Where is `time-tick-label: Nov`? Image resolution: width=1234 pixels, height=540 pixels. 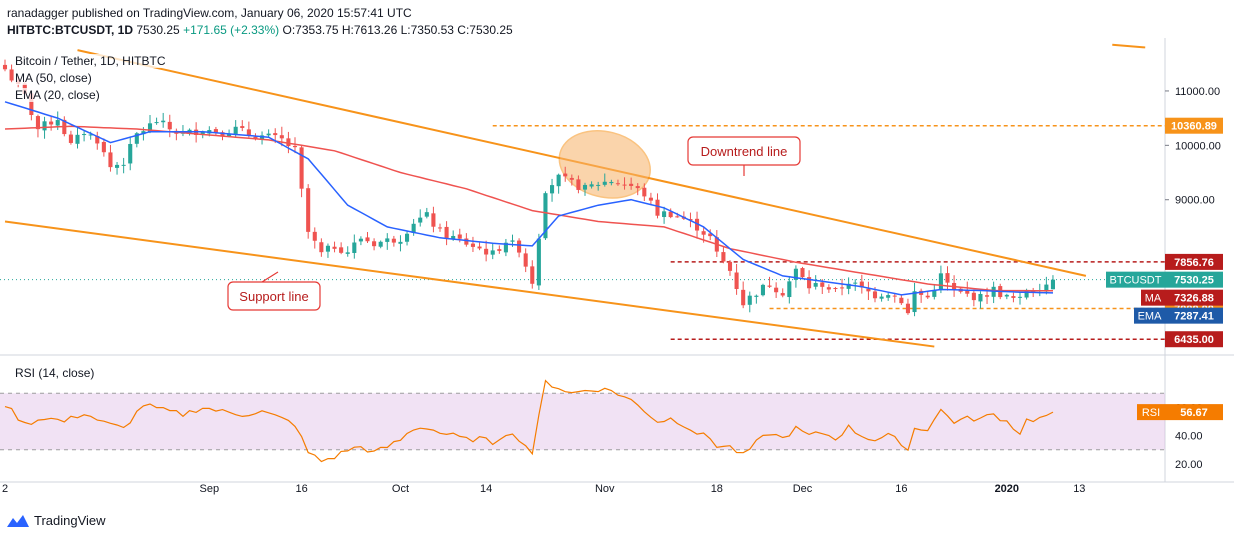 time-tick-label: Nov is located at coordinates (605, 489).